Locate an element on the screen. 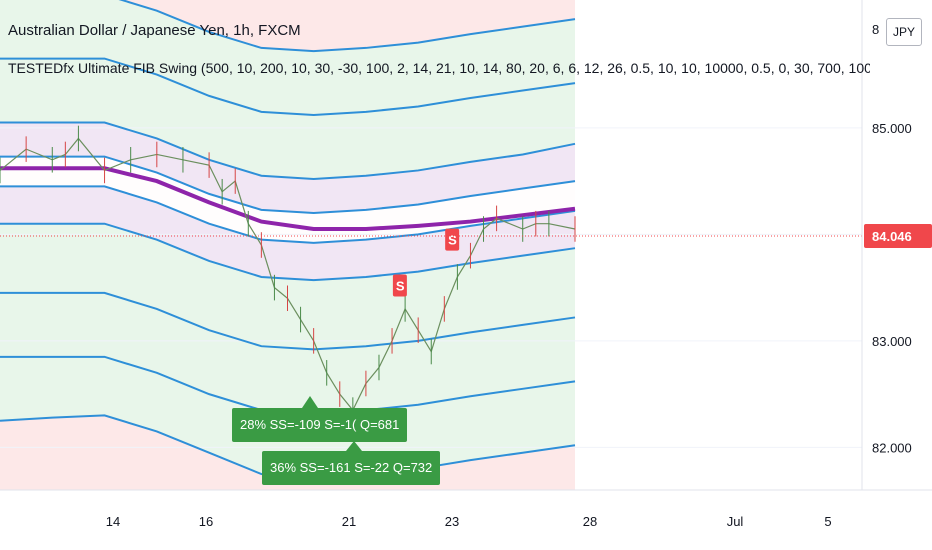 The width and height of the screenshot is (932, 550). price-axis: 85.000 83.000 82.000 8 is located at coordinates (892, 238).